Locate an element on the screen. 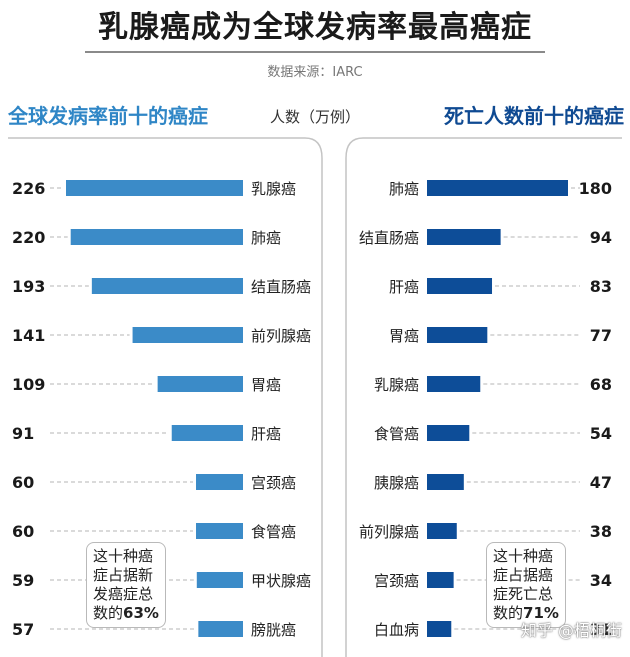  right-category-label: 白血病 is located at coordinates (396, 630).